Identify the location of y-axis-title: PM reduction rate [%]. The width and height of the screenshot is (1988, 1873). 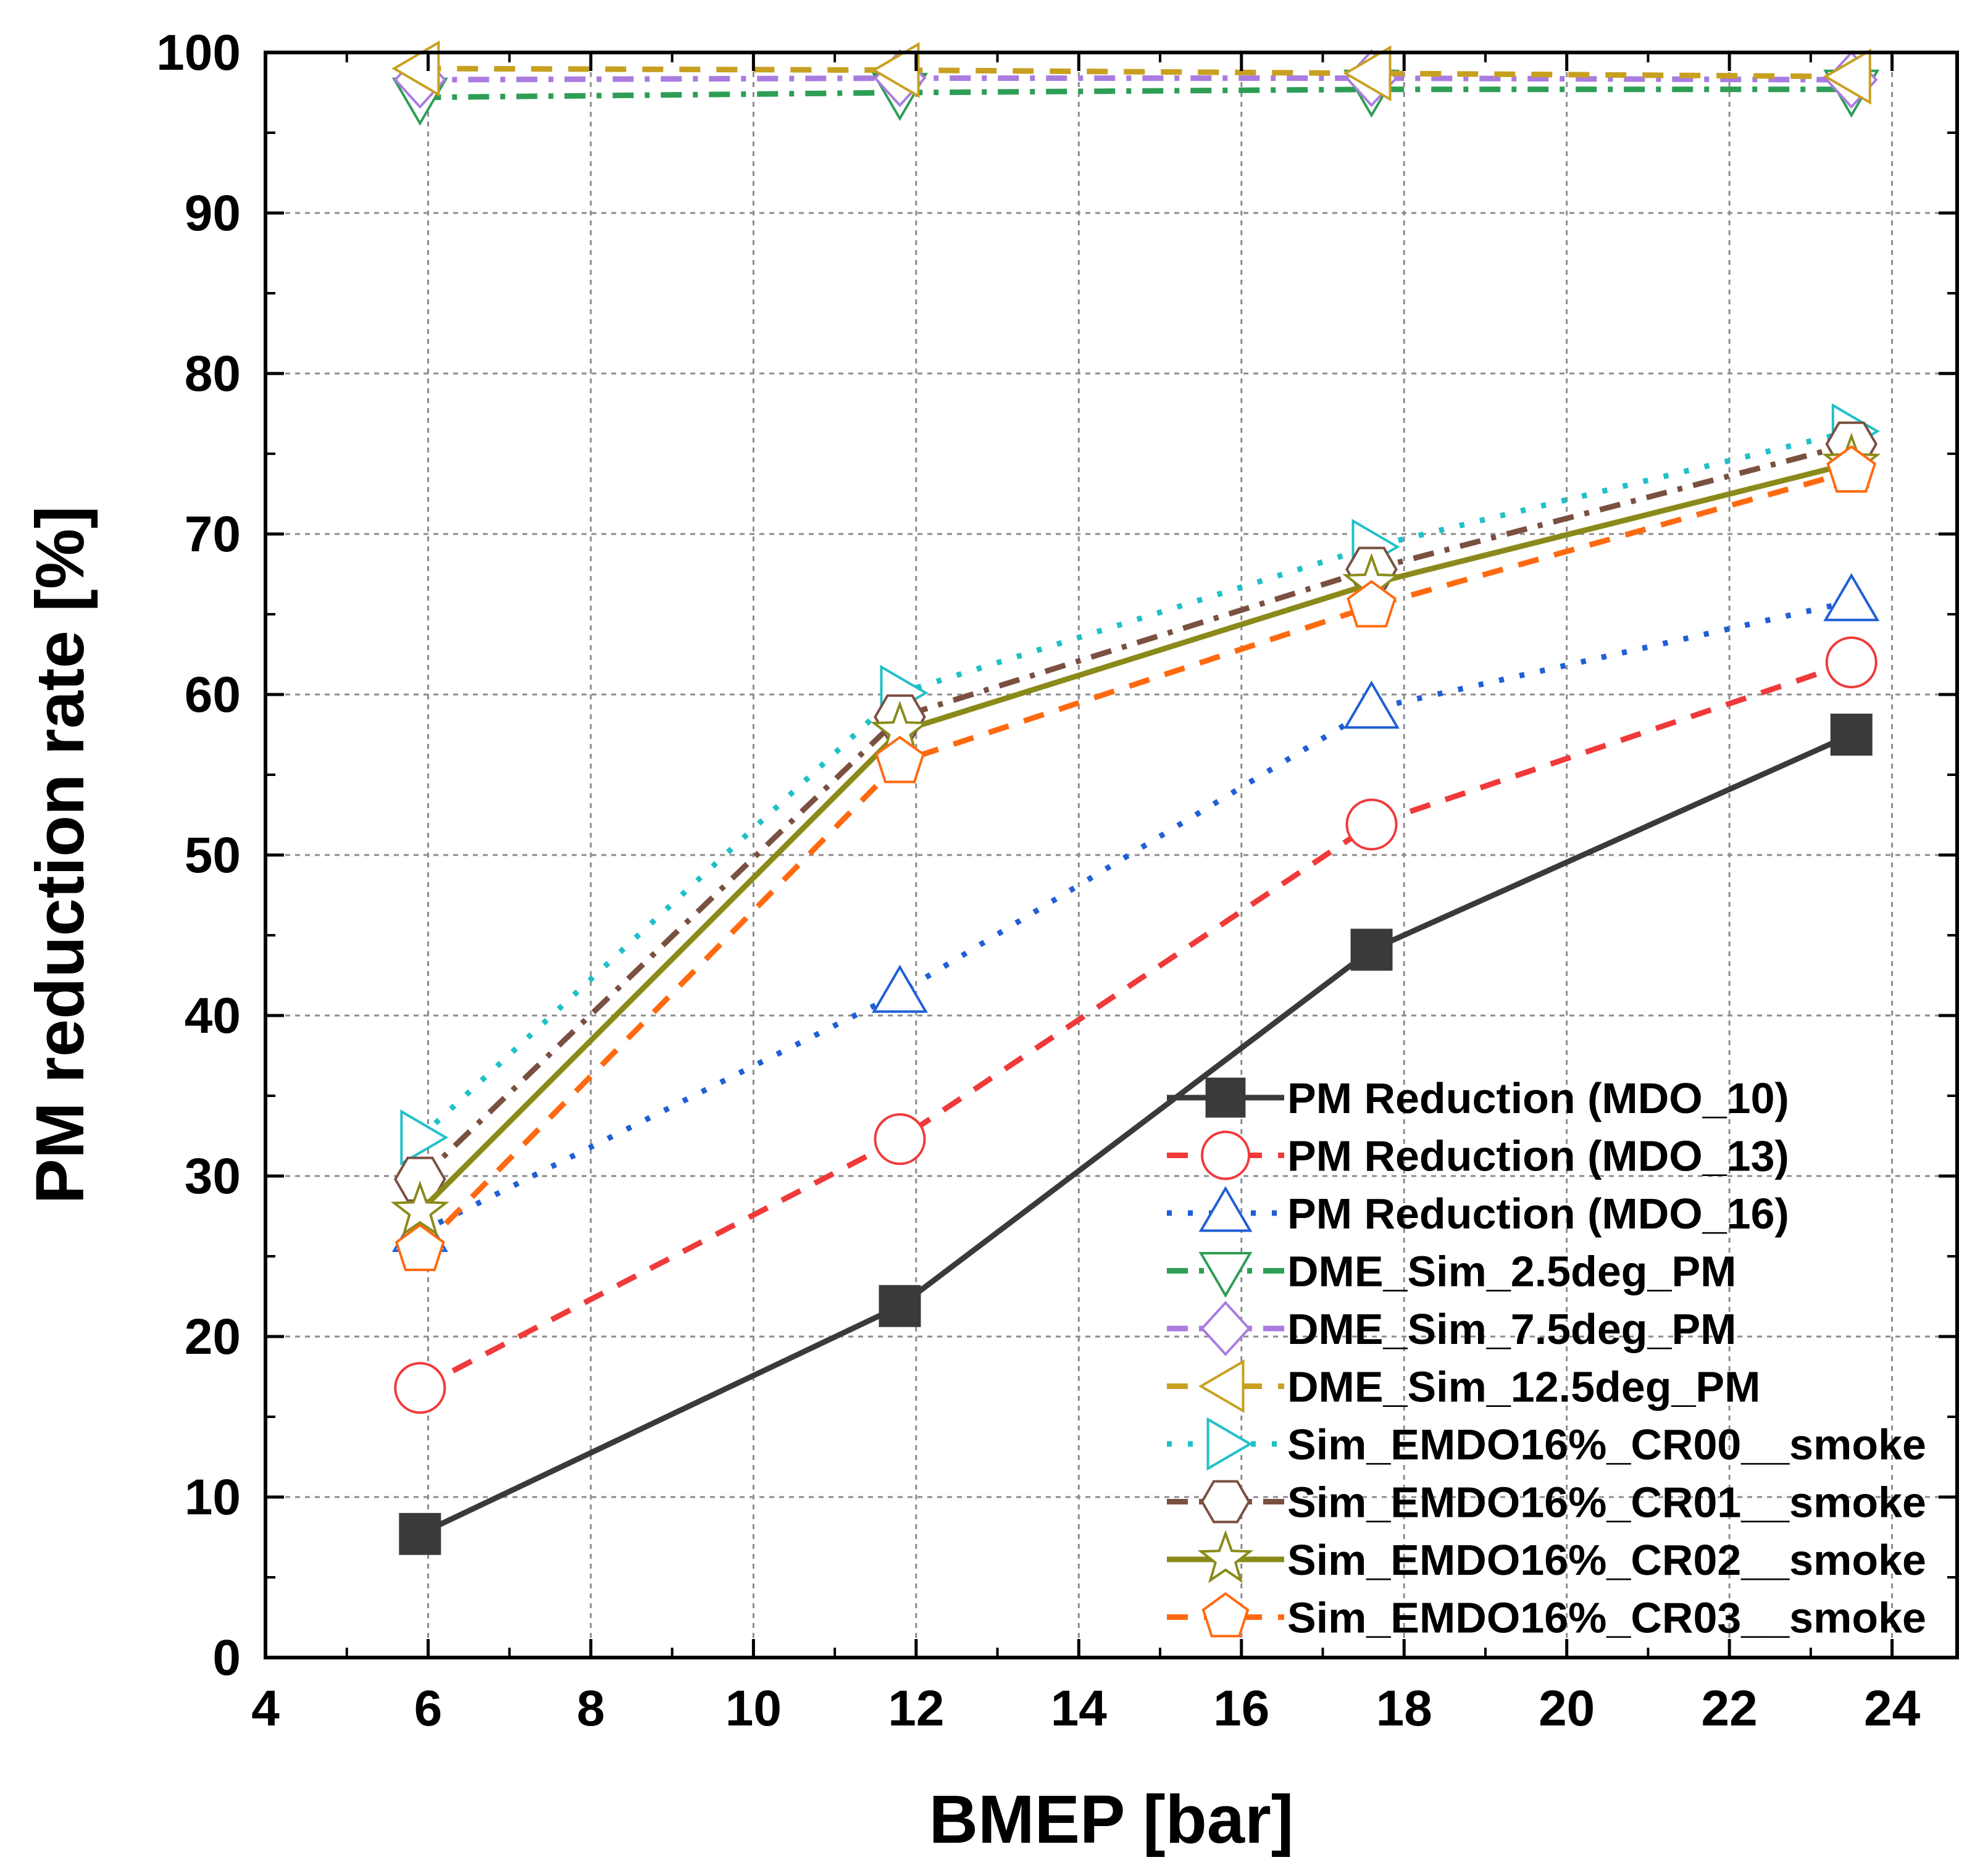
(60, 855).